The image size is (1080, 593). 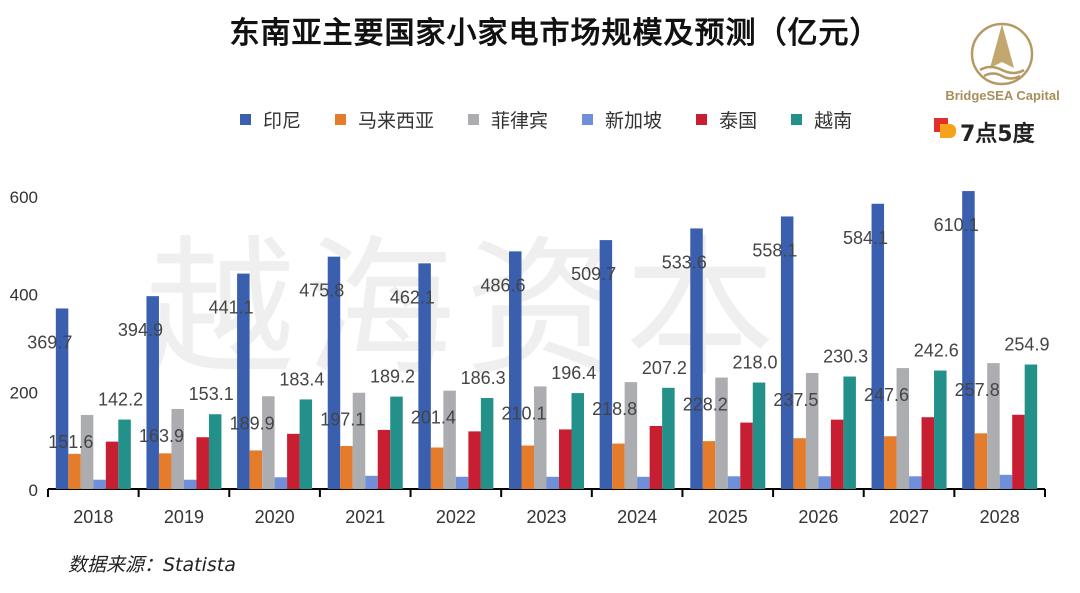 I want to click on x-tick-label: 2027, so click(x=909, y=517).